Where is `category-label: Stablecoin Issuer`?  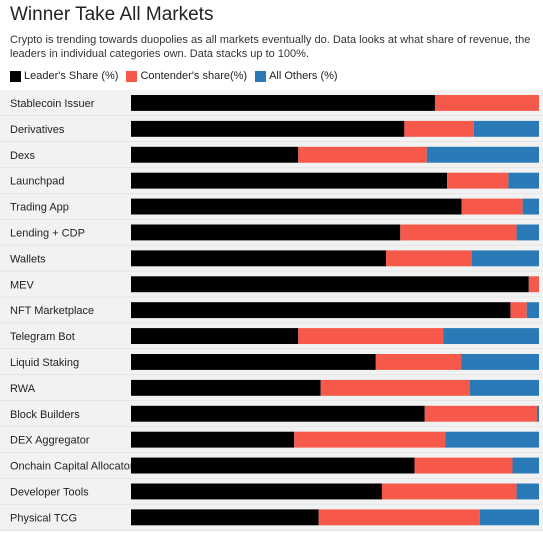
category-label: Stablecoin Issuer is located at coordinates (52, 104).